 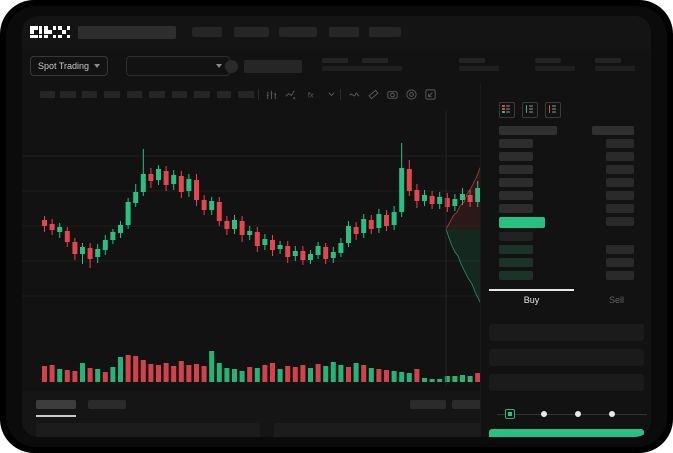 I want to click on svg-text: fx, so click(x=311, y=94).